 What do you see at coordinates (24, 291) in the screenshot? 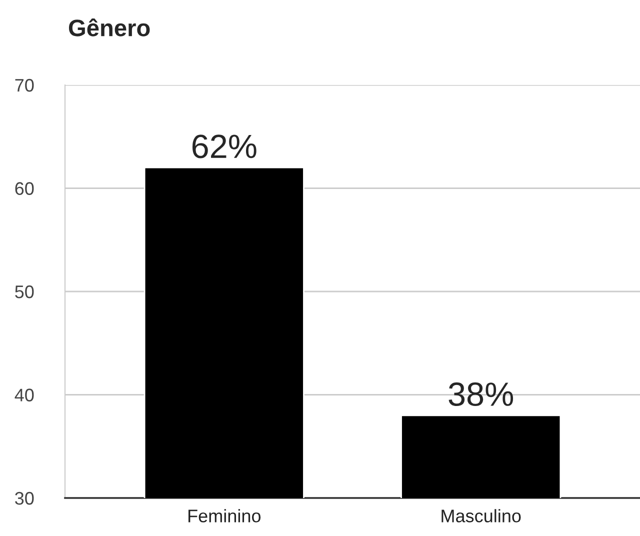
I see `y-tick-label: 50` at bounding box center [24, 291].